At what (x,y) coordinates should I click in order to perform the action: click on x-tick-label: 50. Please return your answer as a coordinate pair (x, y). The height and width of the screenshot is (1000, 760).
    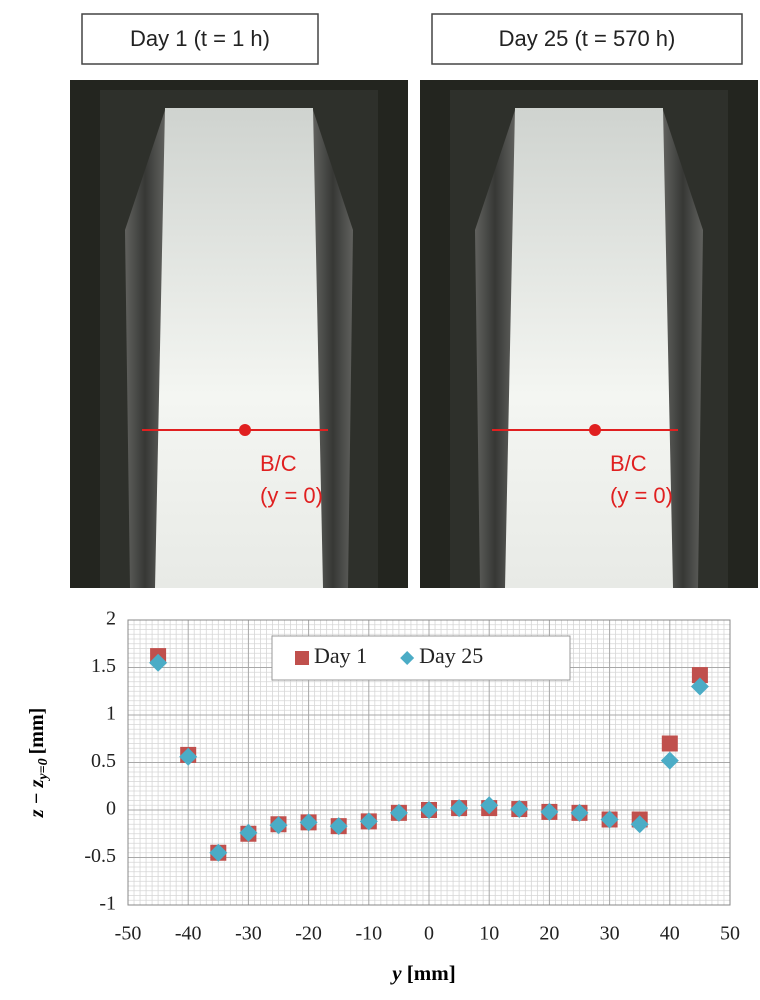
    Looking at the image, I should click on (730, 934).